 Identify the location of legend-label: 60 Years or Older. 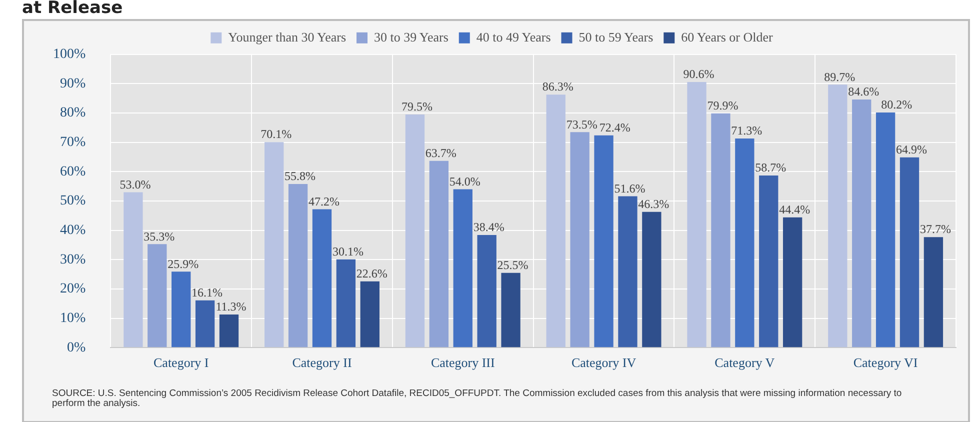
(727, 36).